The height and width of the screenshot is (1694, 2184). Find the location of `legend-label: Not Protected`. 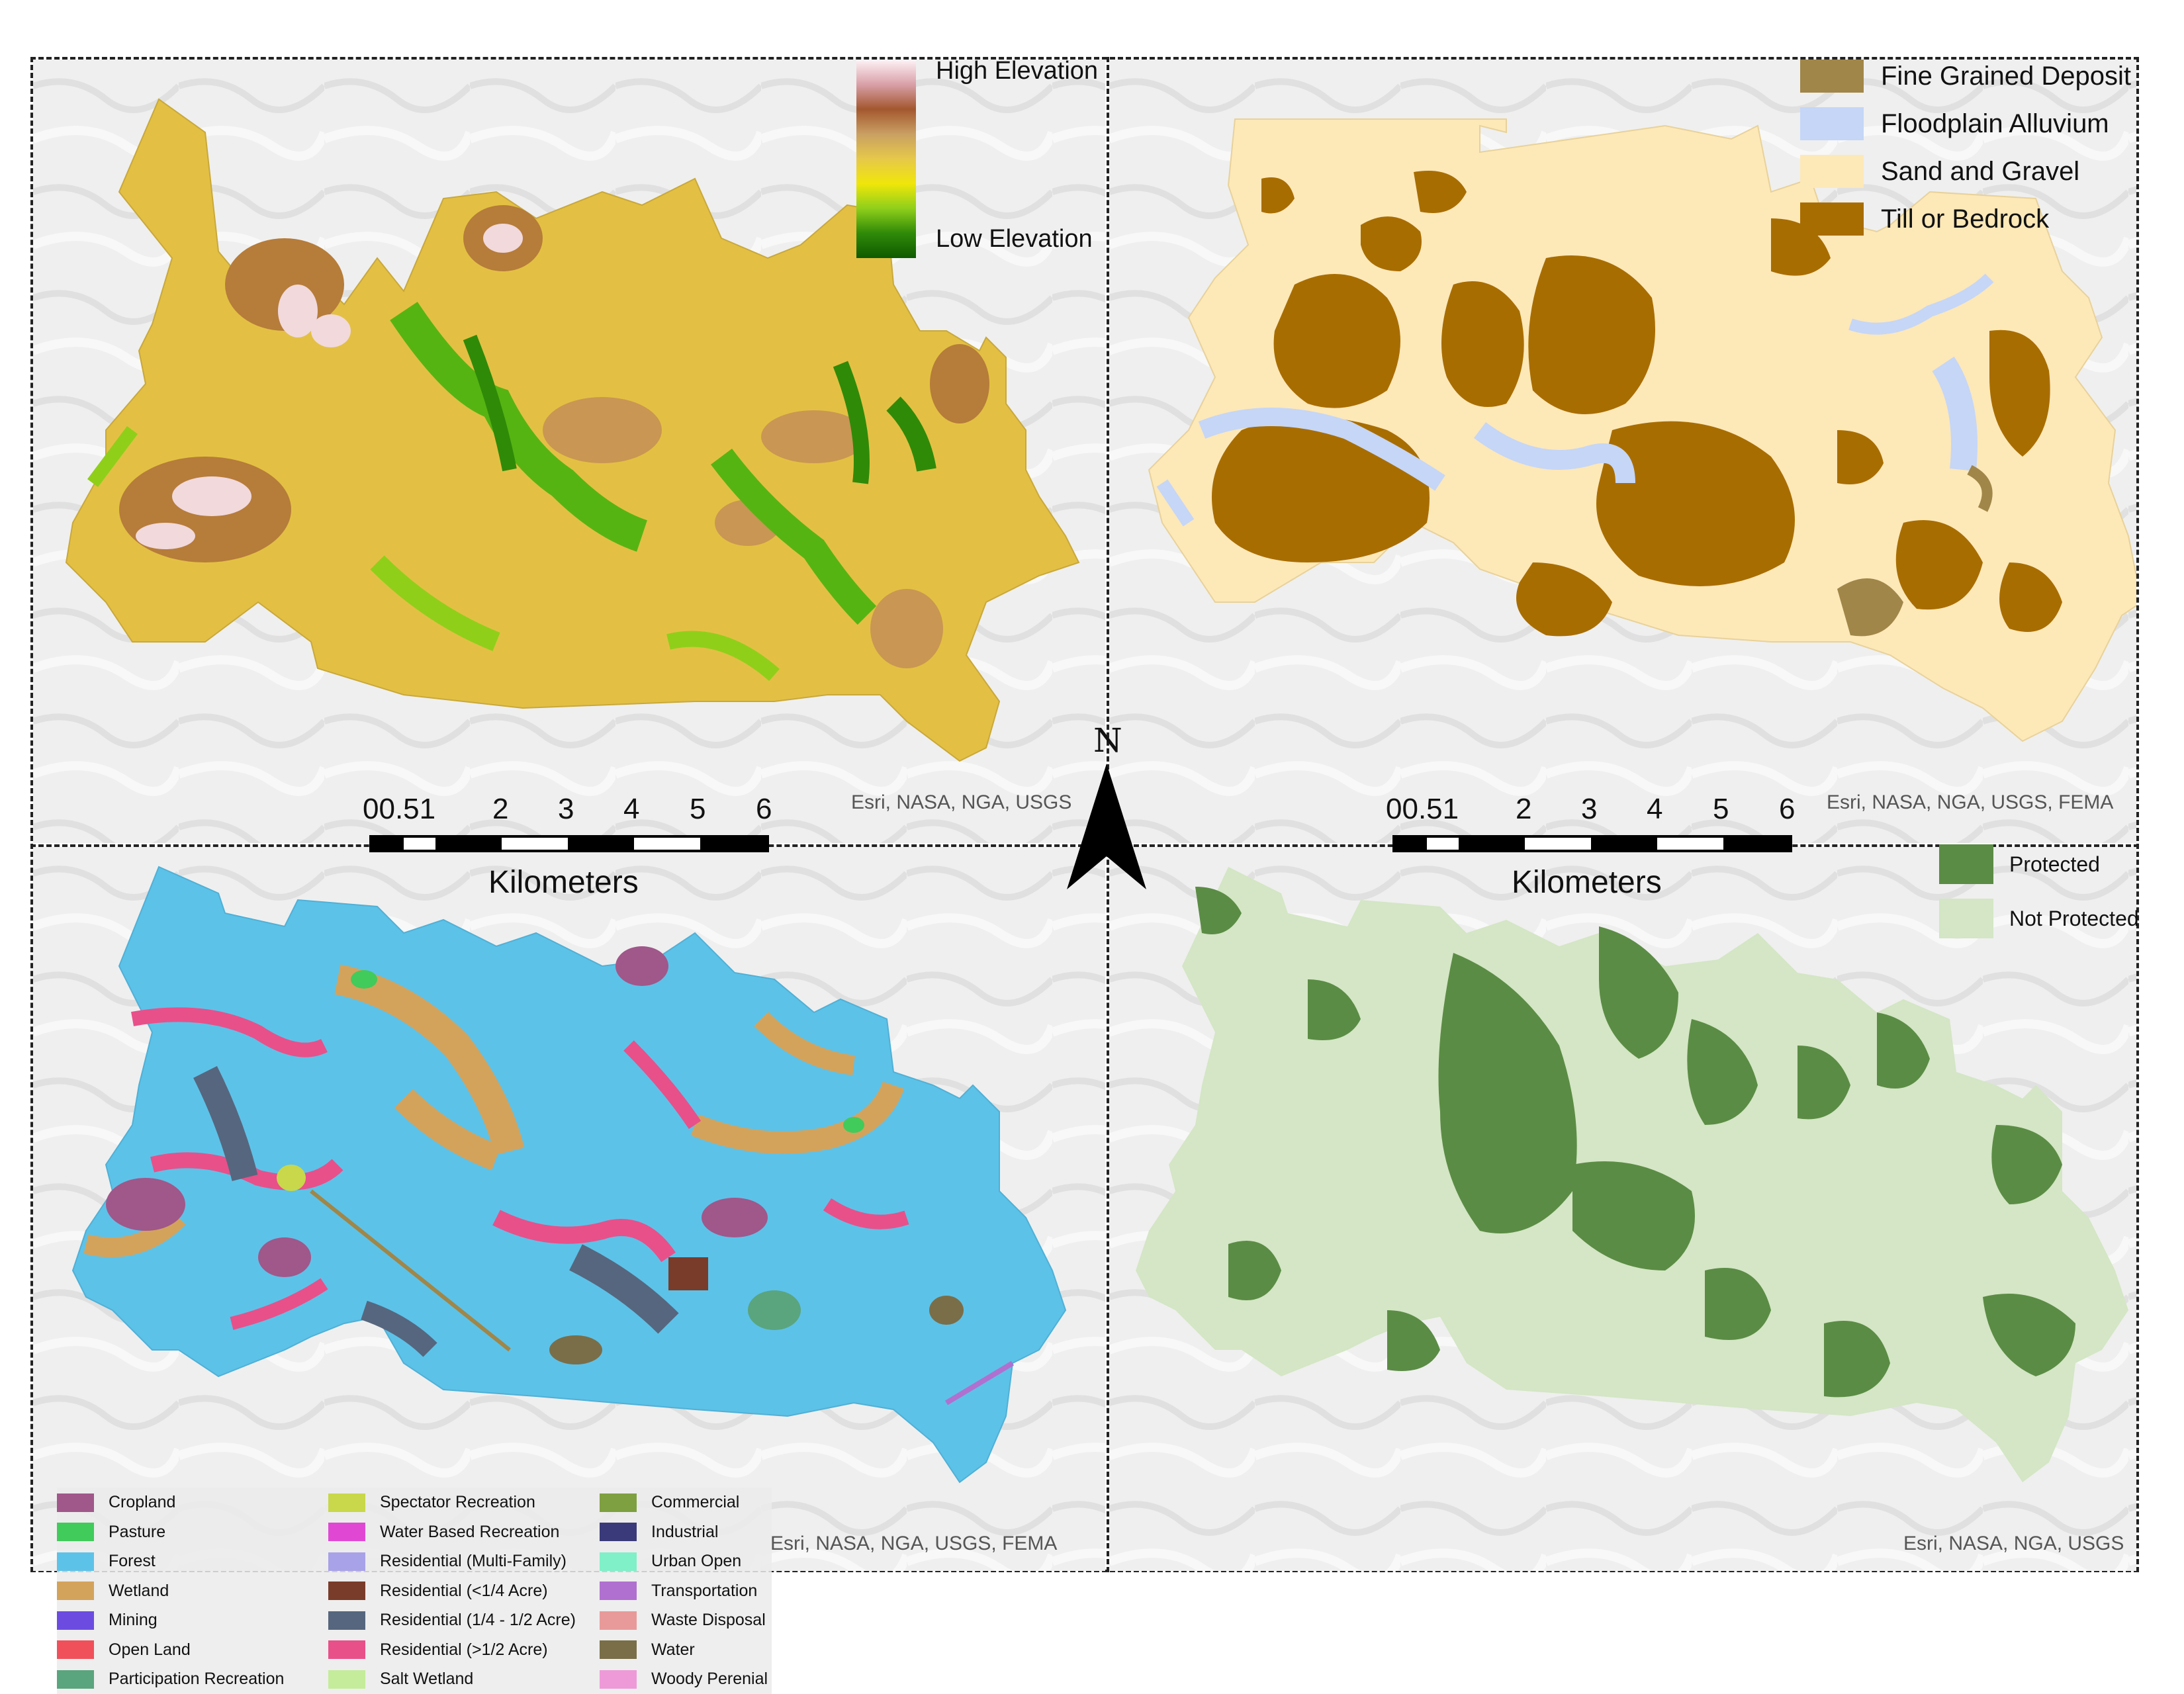

legend-label: Not Protected is located at coordinates (2074, 918).